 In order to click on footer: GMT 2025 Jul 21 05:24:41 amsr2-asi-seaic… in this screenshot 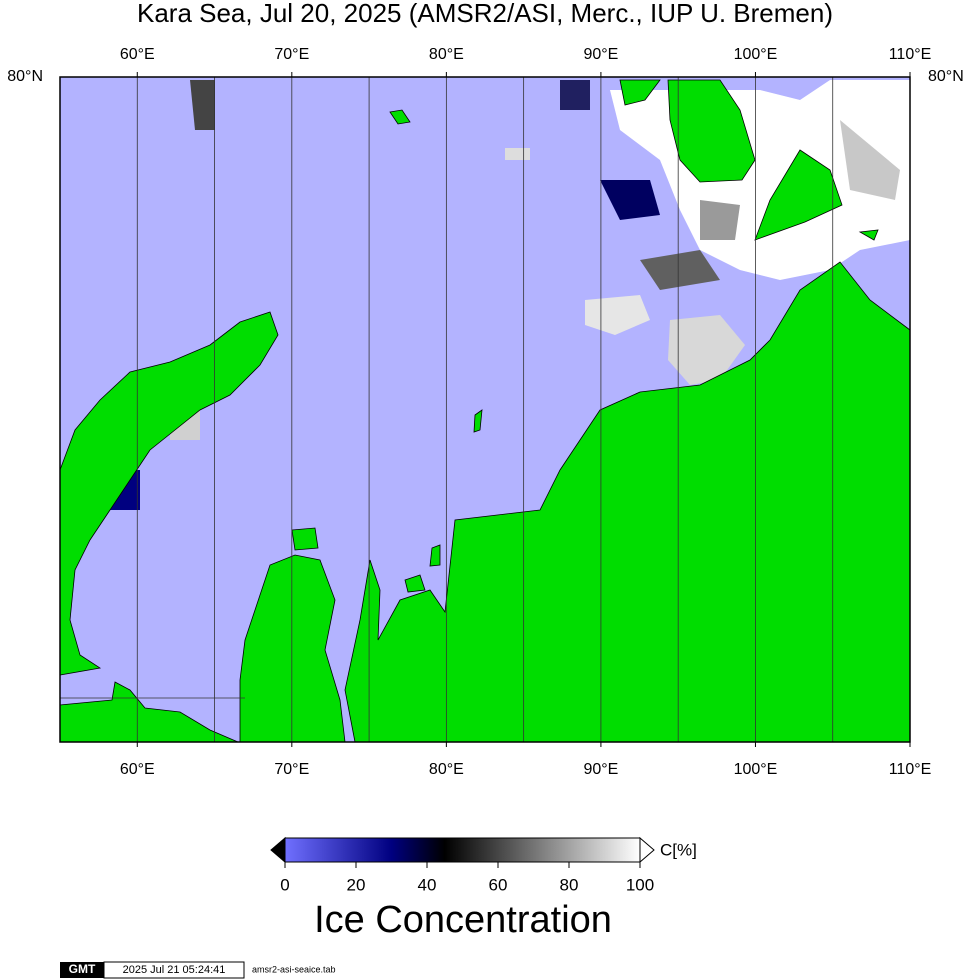, I will do `click(198, 970)`.